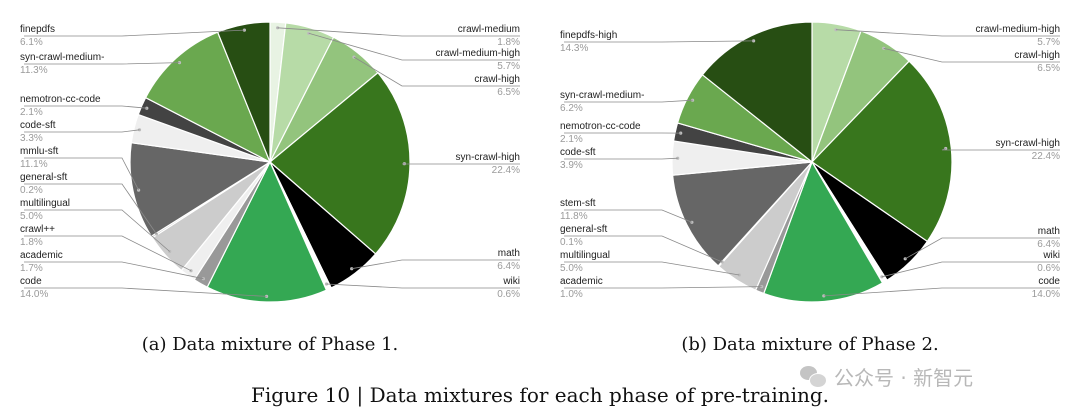 Image resolution: width=1080 pixels, height=418 pixels. What do you see at coordinates (659, 41) in the screenshot?
I see `leader-line-finepdfs-high` at bounding box center [659, 41].